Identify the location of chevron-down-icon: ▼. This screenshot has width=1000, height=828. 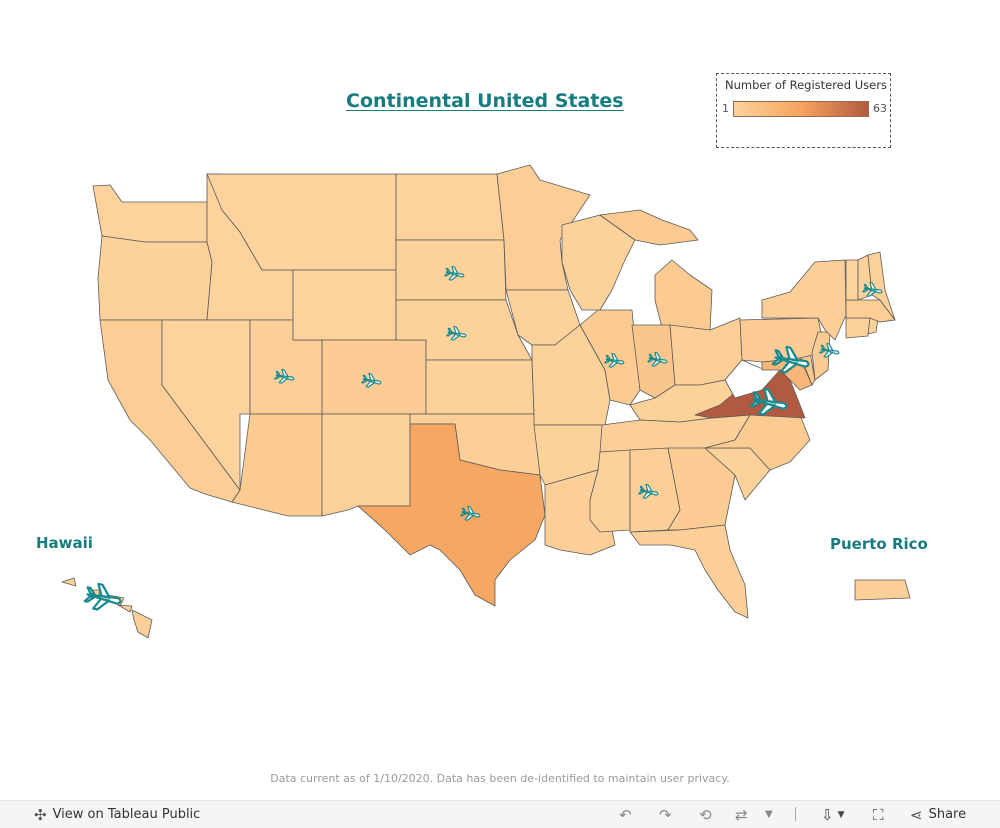
(769, 814).